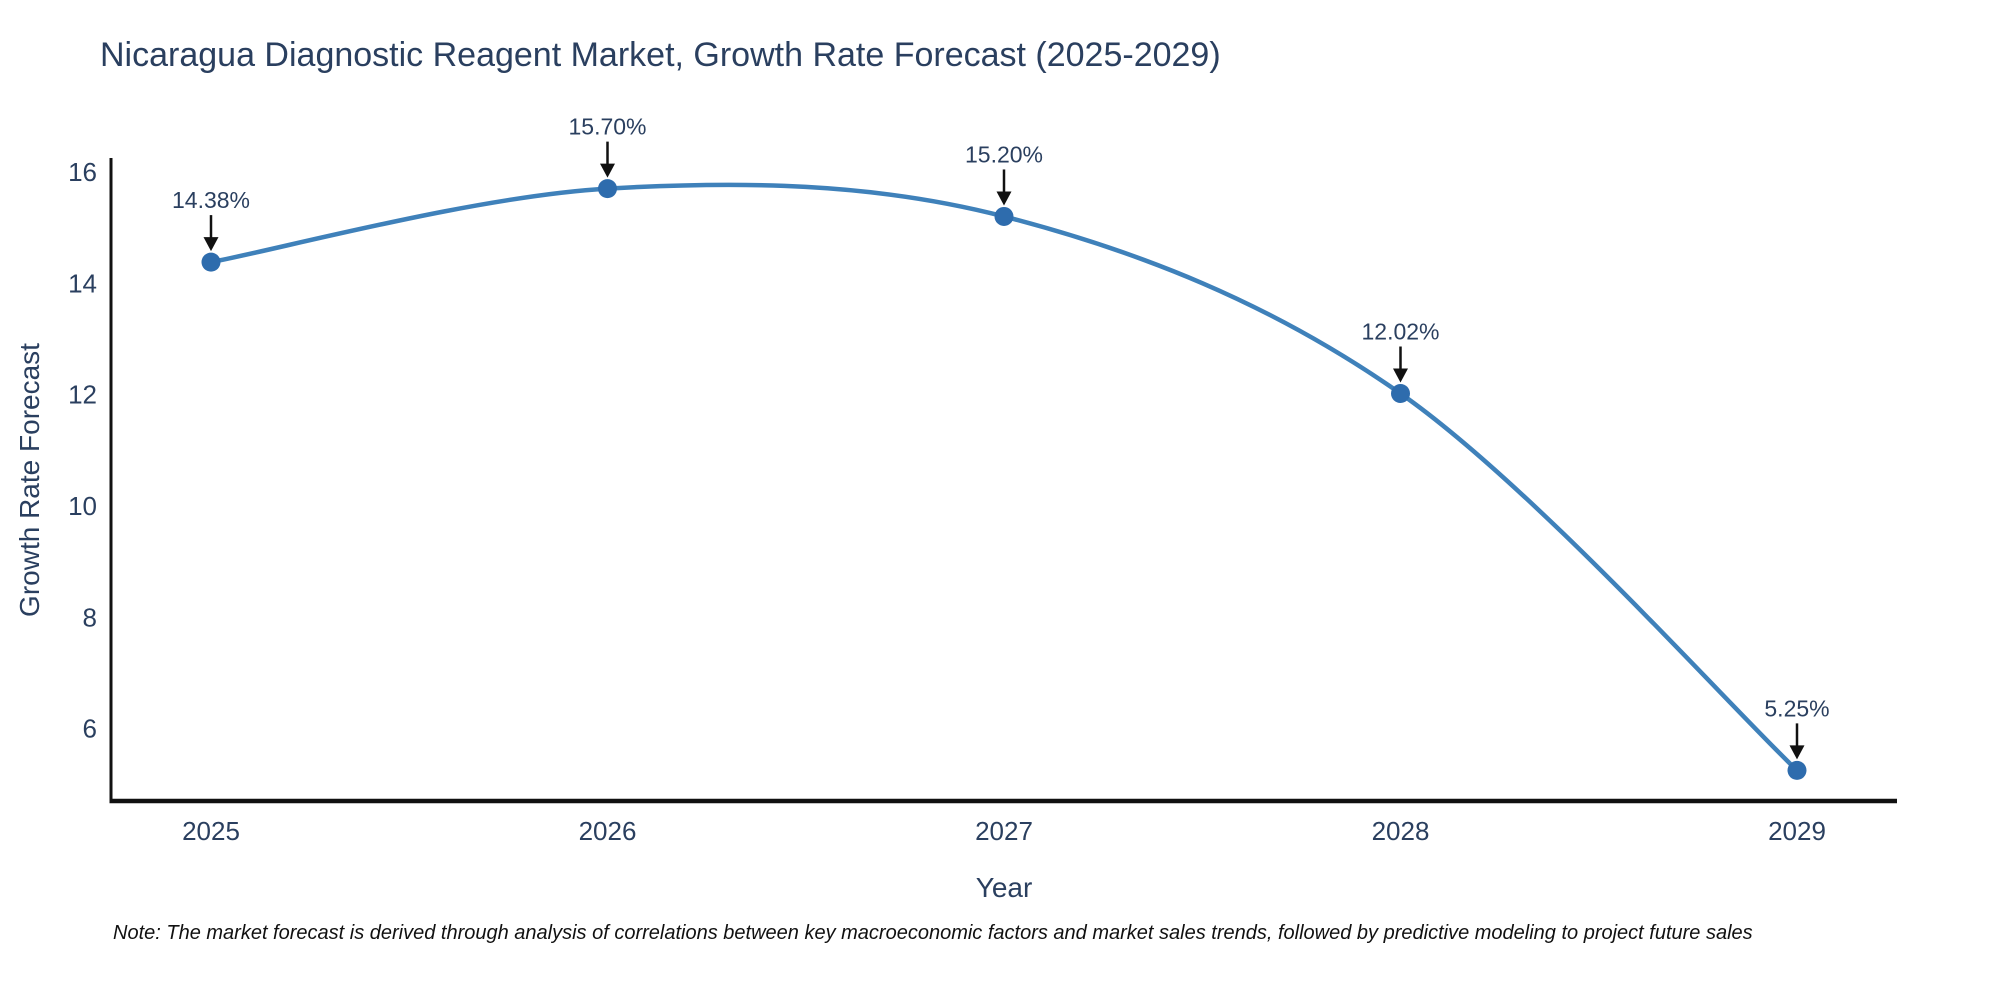 This screenshot has height=1000, width=2000. What do you see at coordinates (1004, 831) in the screenshot?
I see `x-tick-label: 2027` at bounding box center [1004, 831].